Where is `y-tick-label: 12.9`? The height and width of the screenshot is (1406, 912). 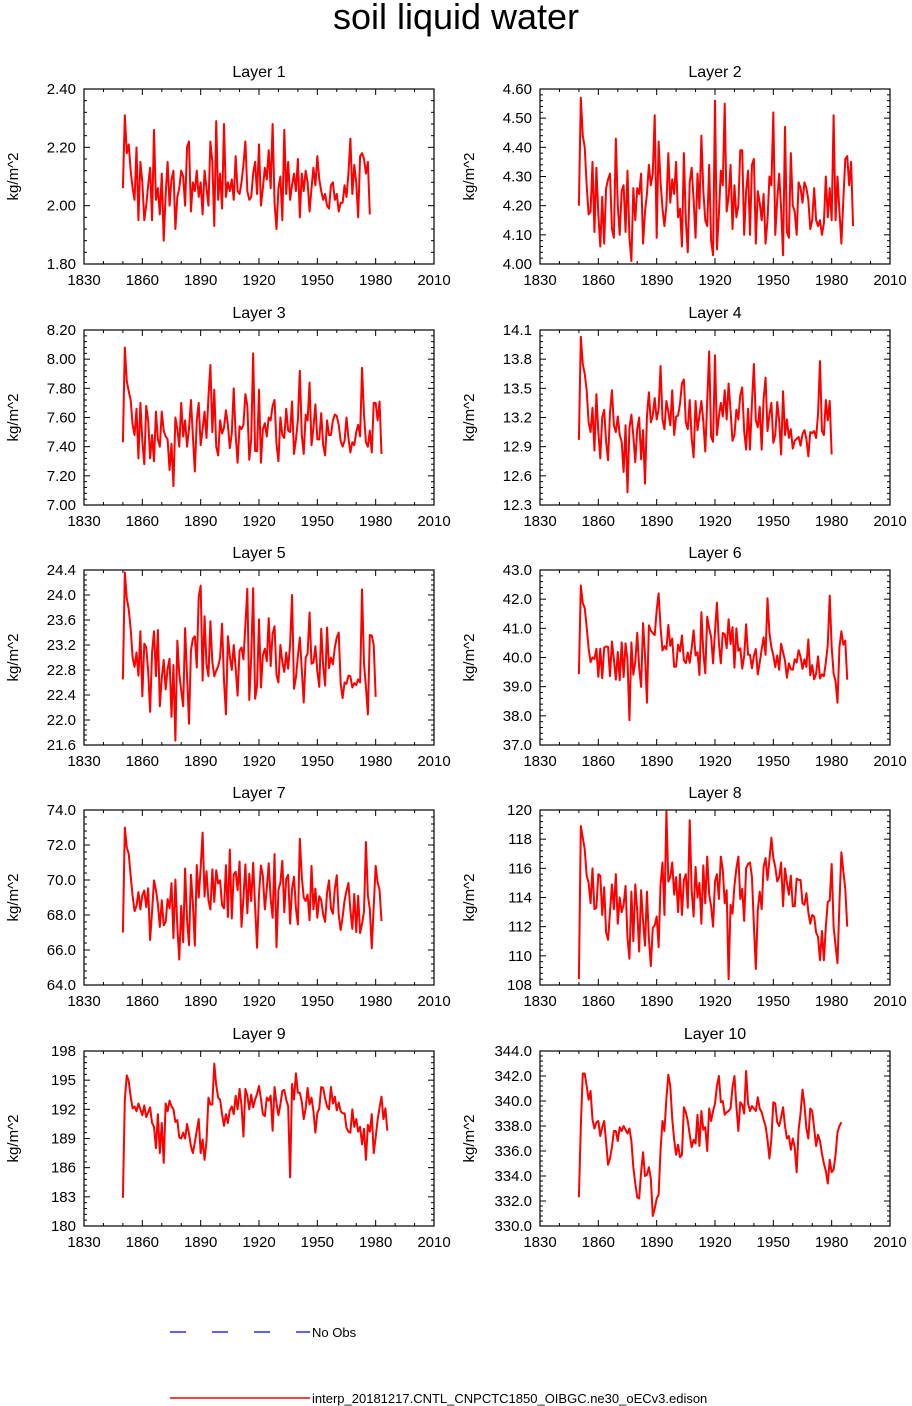 y-tick-label: 12.9 is located at coordinates (517, 447).